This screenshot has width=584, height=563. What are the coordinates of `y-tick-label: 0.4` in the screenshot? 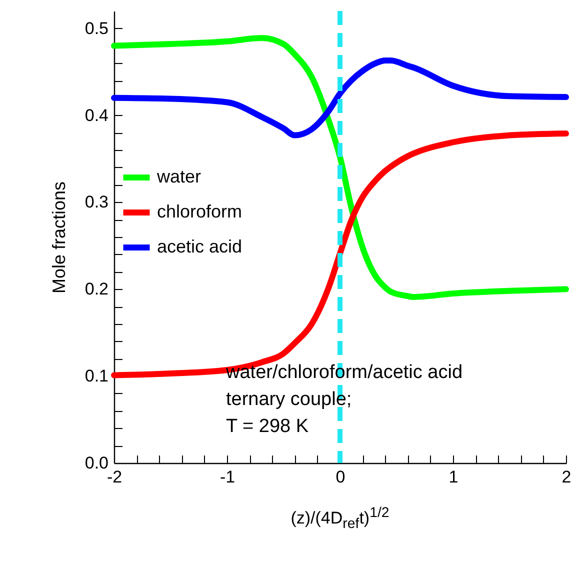 It's located at (96, 115).